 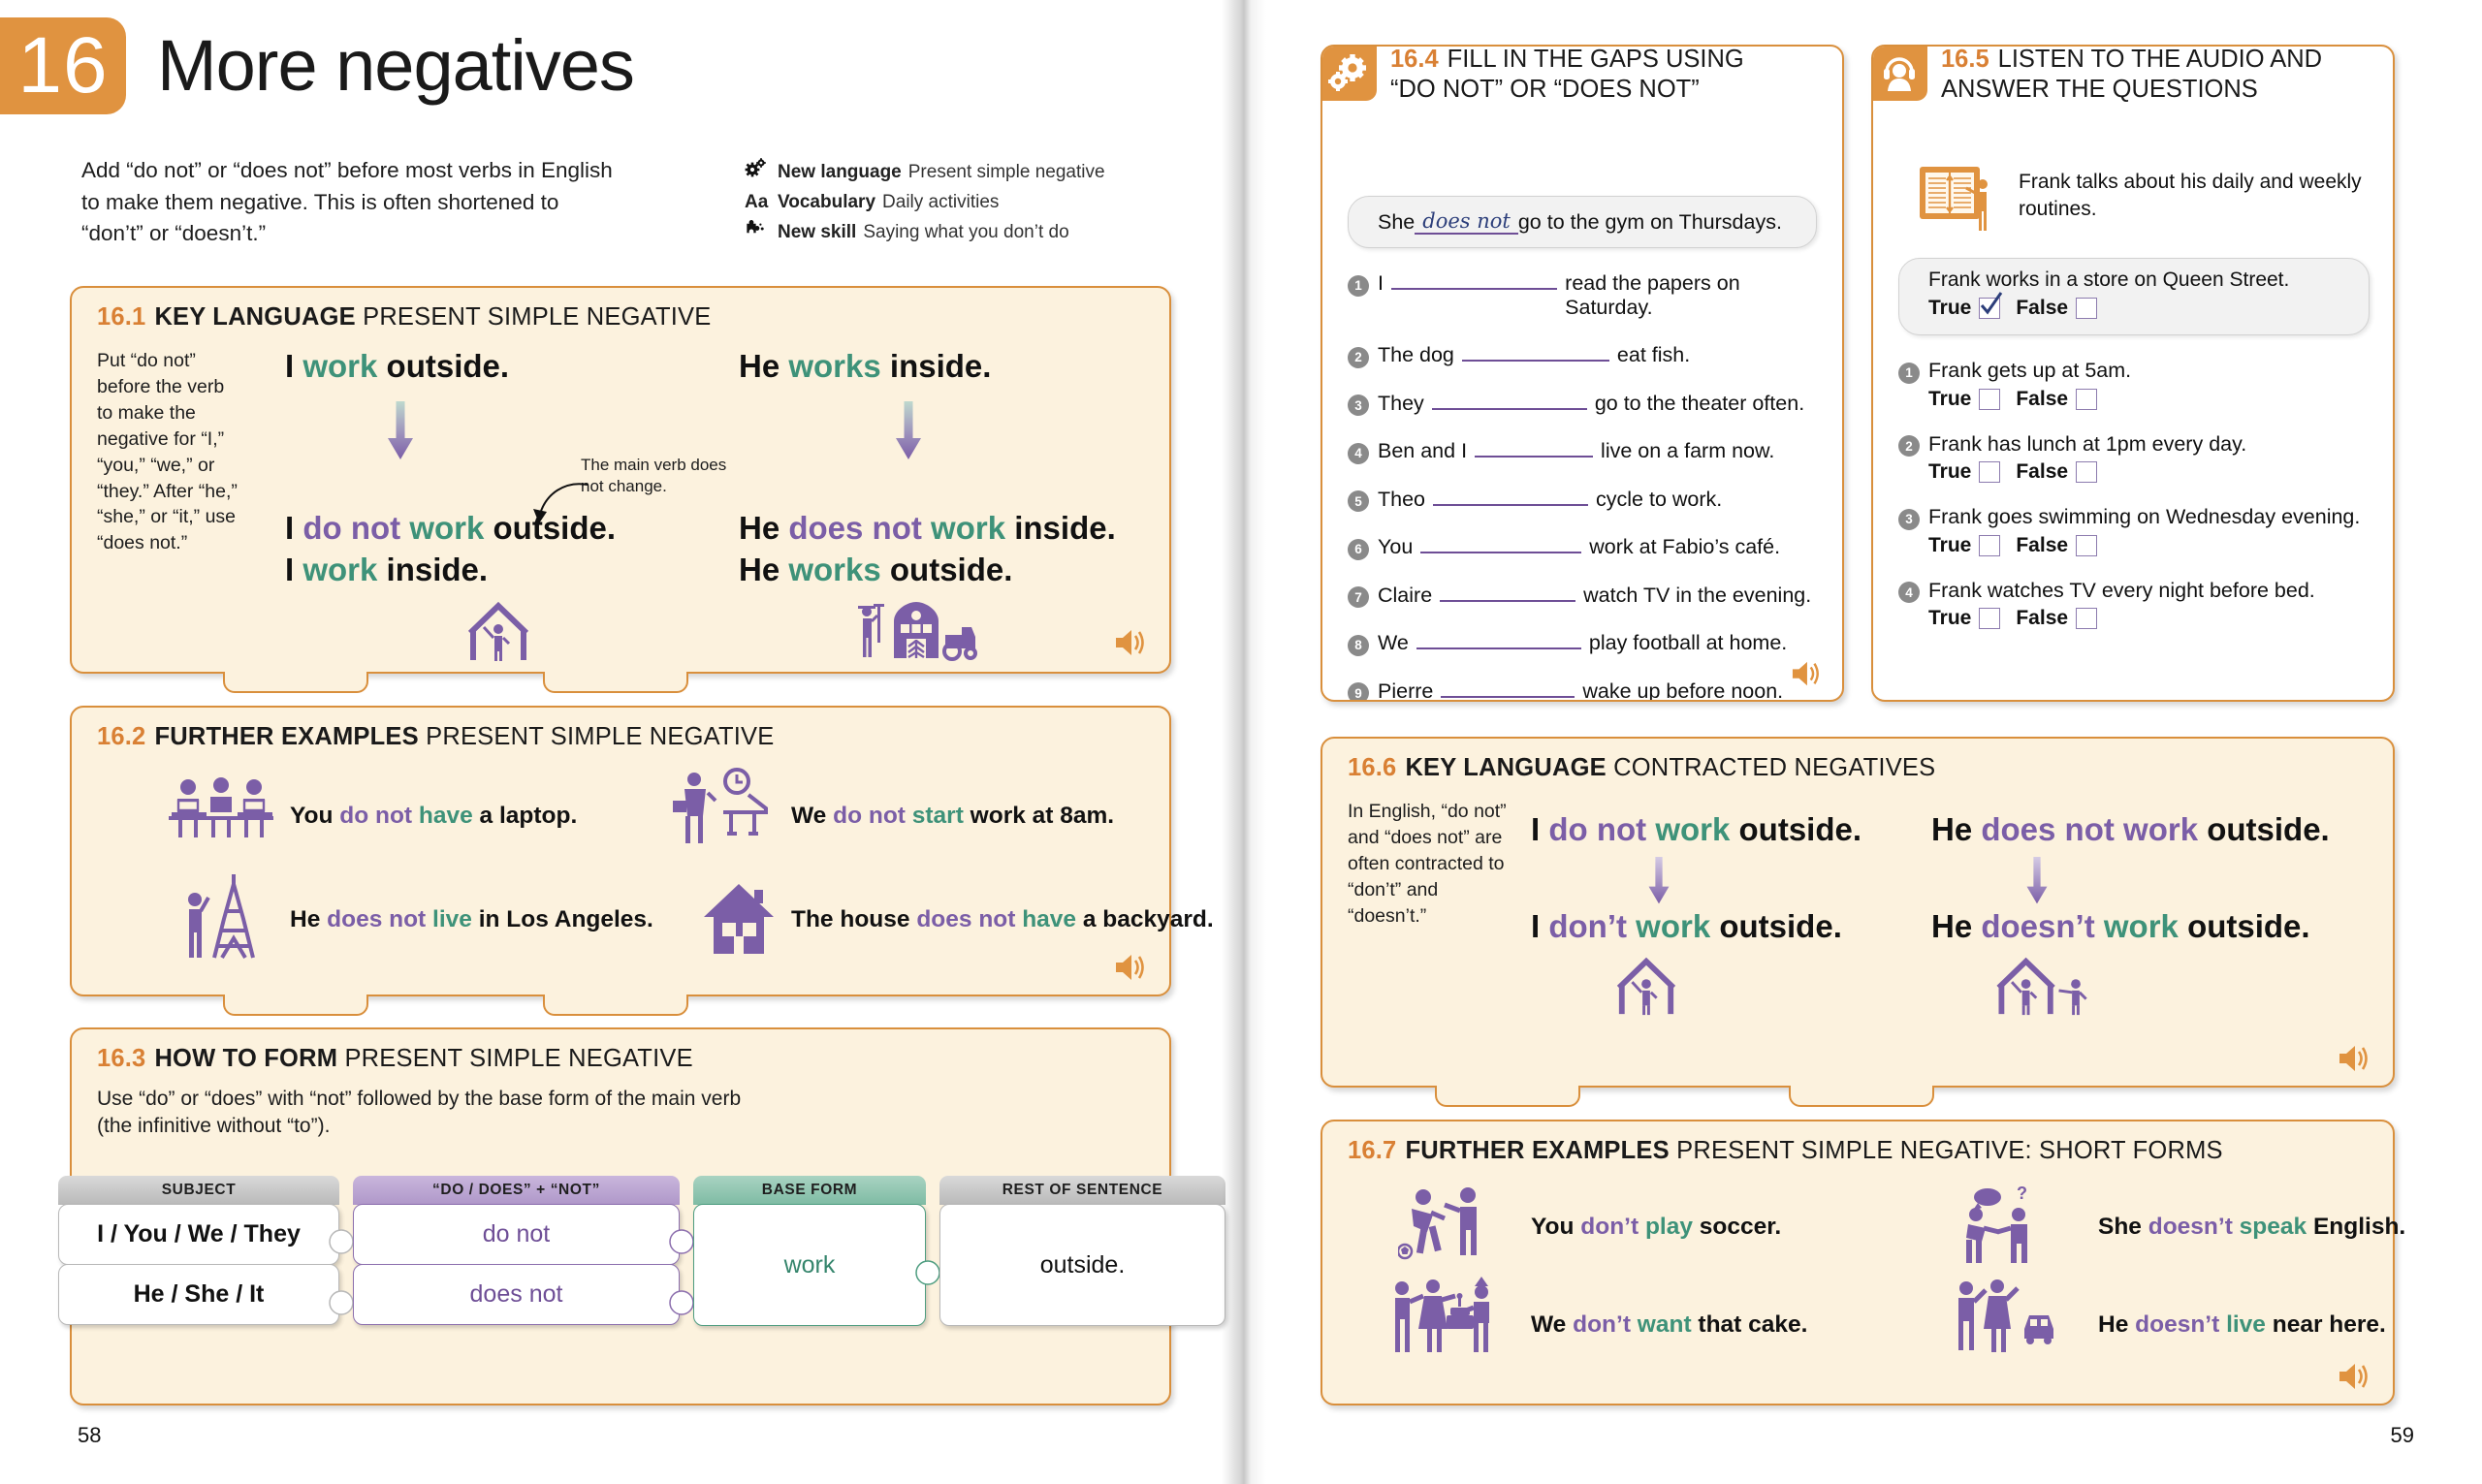 I want to click on gap-item-5: 5 Theo cycle to work., so click(x=1588, y=500).